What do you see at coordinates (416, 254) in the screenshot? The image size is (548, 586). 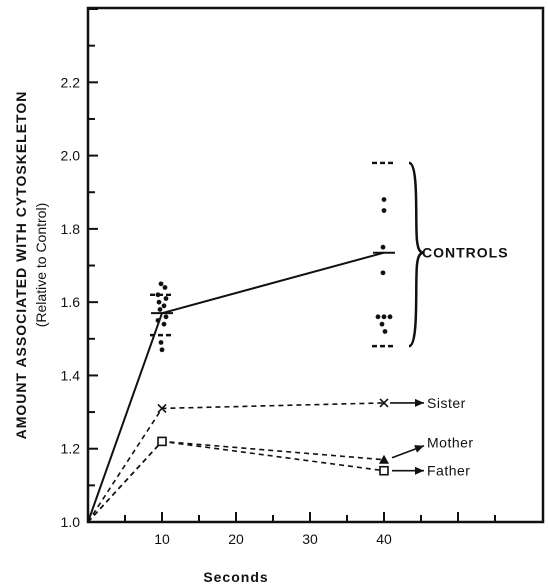 I see `controls-brace` at bounding box center [416, 254].